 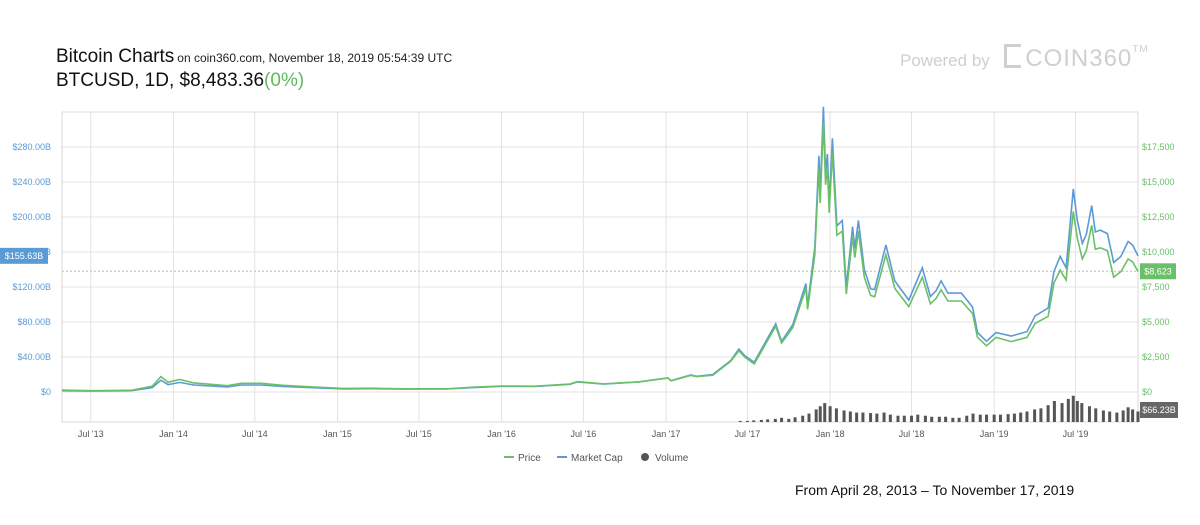 I want to click on right-tick-label: $12,500, so click(x=1158, y=217).